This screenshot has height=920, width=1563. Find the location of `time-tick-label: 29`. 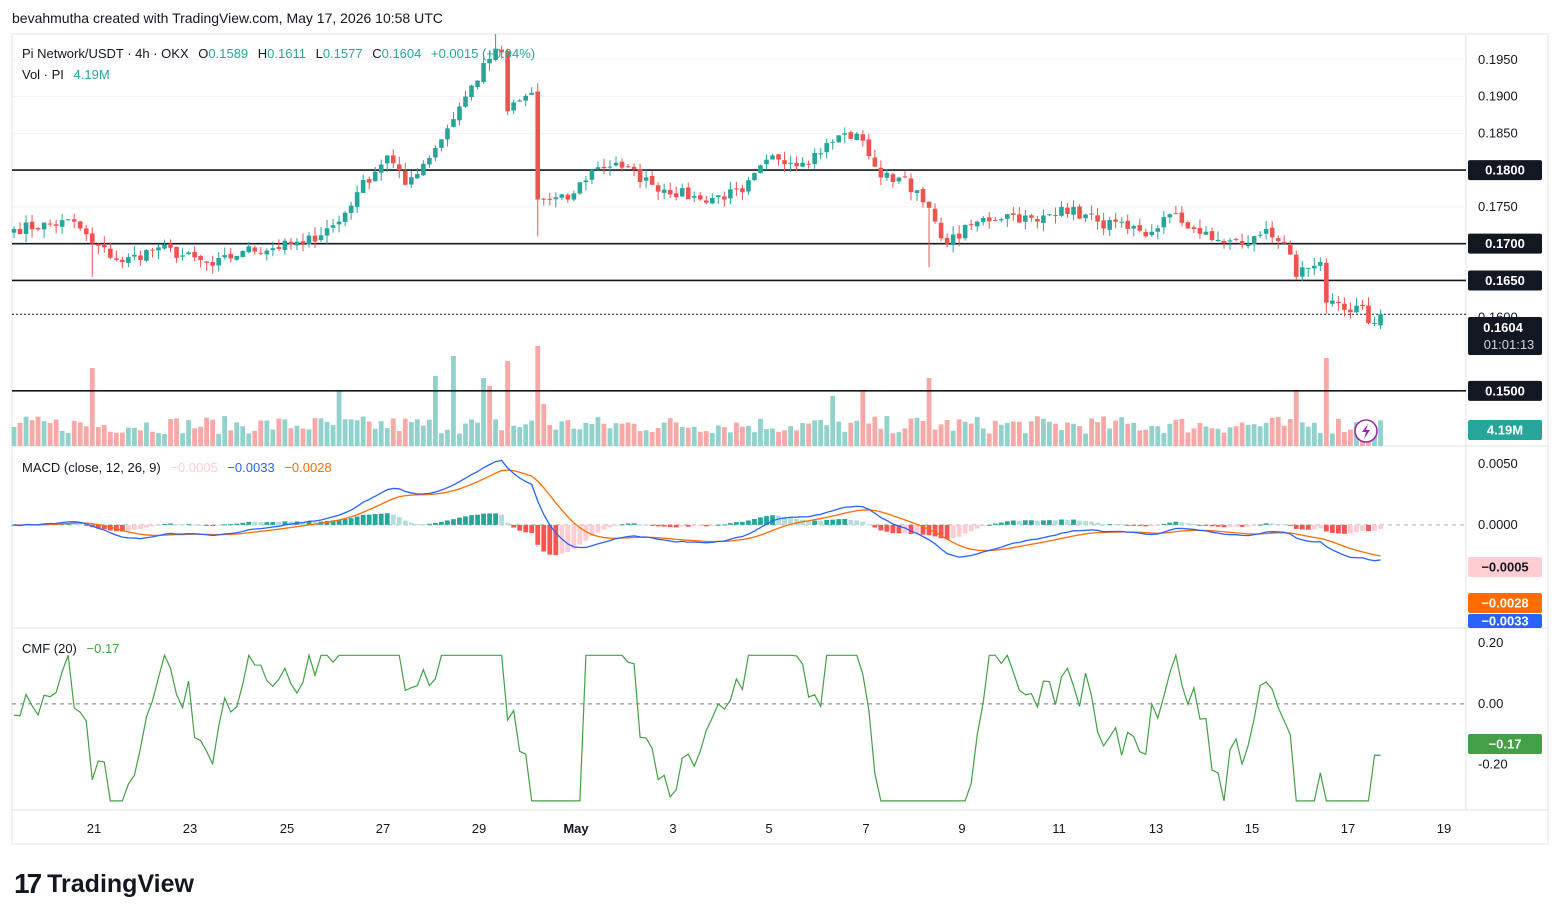

time-tick-label: 29 is located at coordinates (479, 828).